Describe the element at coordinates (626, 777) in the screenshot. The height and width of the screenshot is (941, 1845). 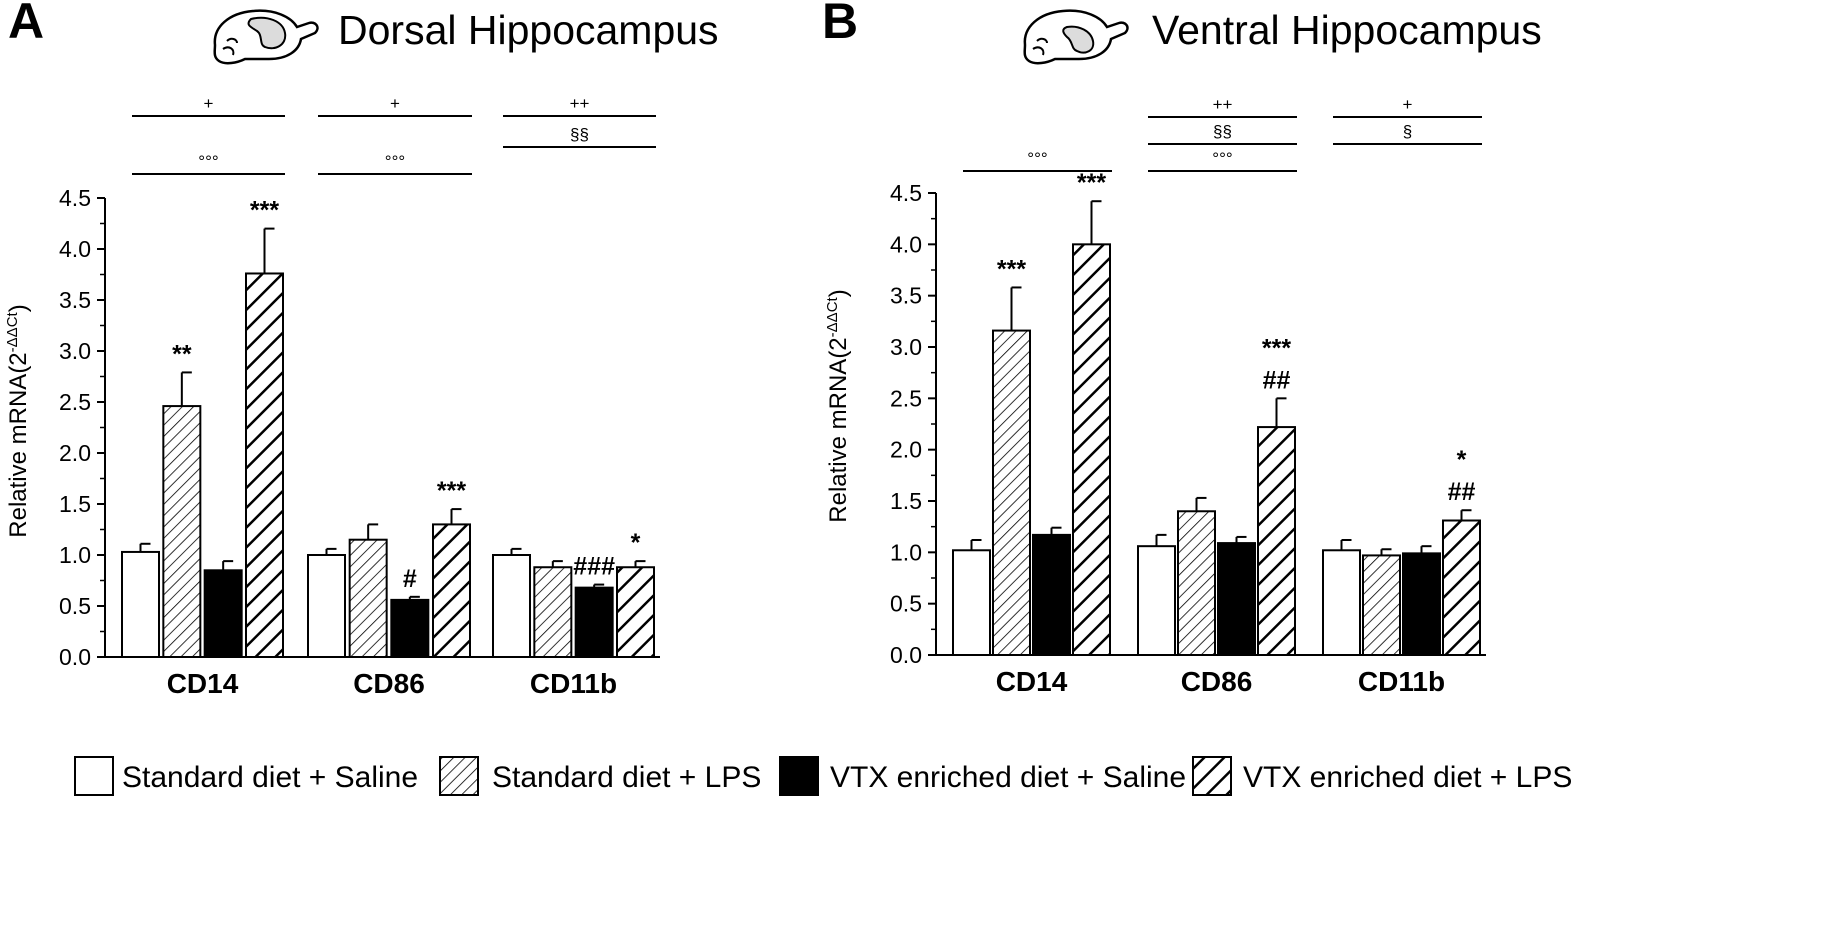
I see `legend-label: Standard diet + LPS` at that location.